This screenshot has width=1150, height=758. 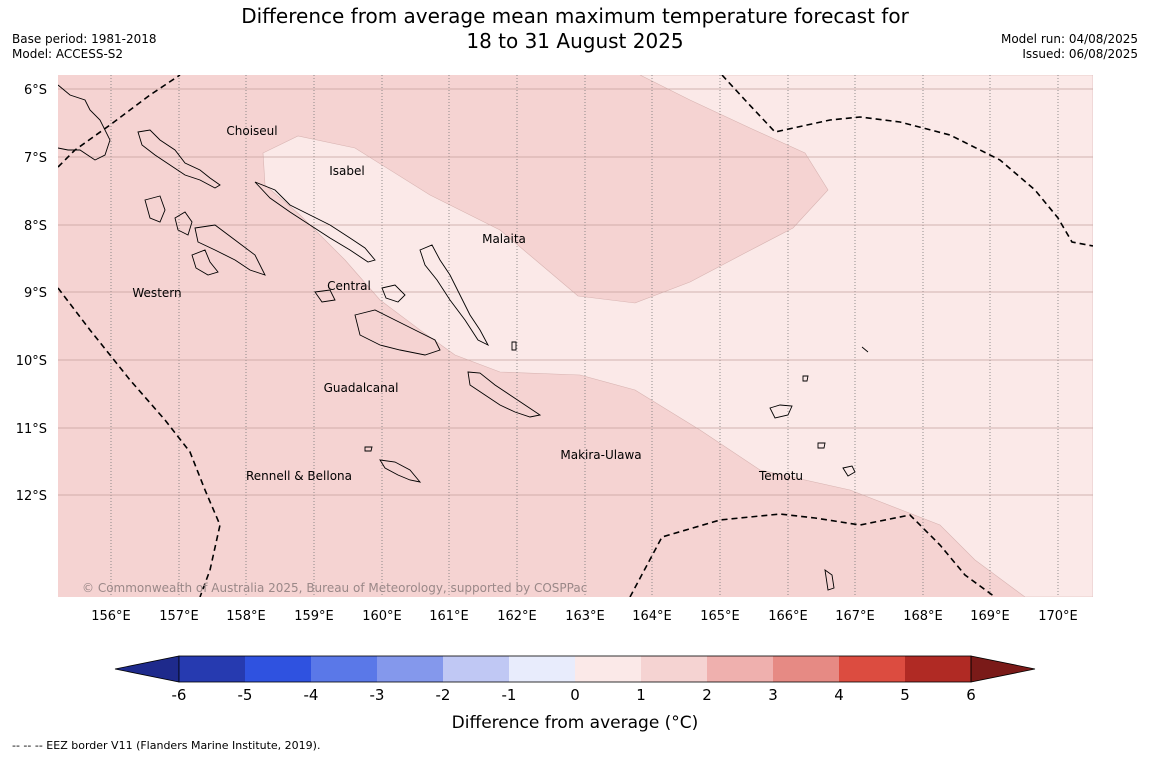 What do you see at coordinates (1080, 54) in the screenshot?
I see `issued-date: Issued: 06/08/2025` at bounding box center [1080, 54].